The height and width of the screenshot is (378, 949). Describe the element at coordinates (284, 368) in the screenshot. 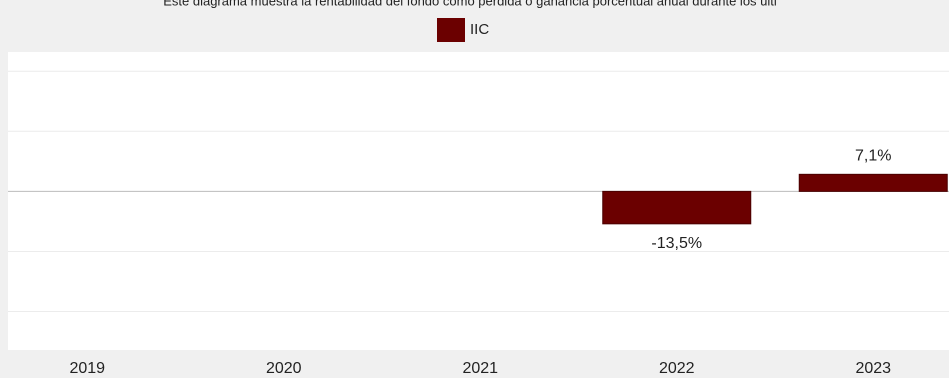

I see `x-tick-label: 2020` at that location.